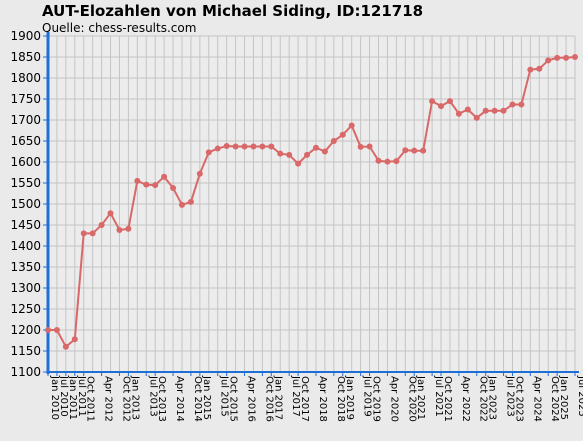 The height and width of the screenshot is (441, 583). What do you see at coordinates (25, 57) in the screenshot?
I see `y-tick-label: 1850` at bounding box center [25, 57].